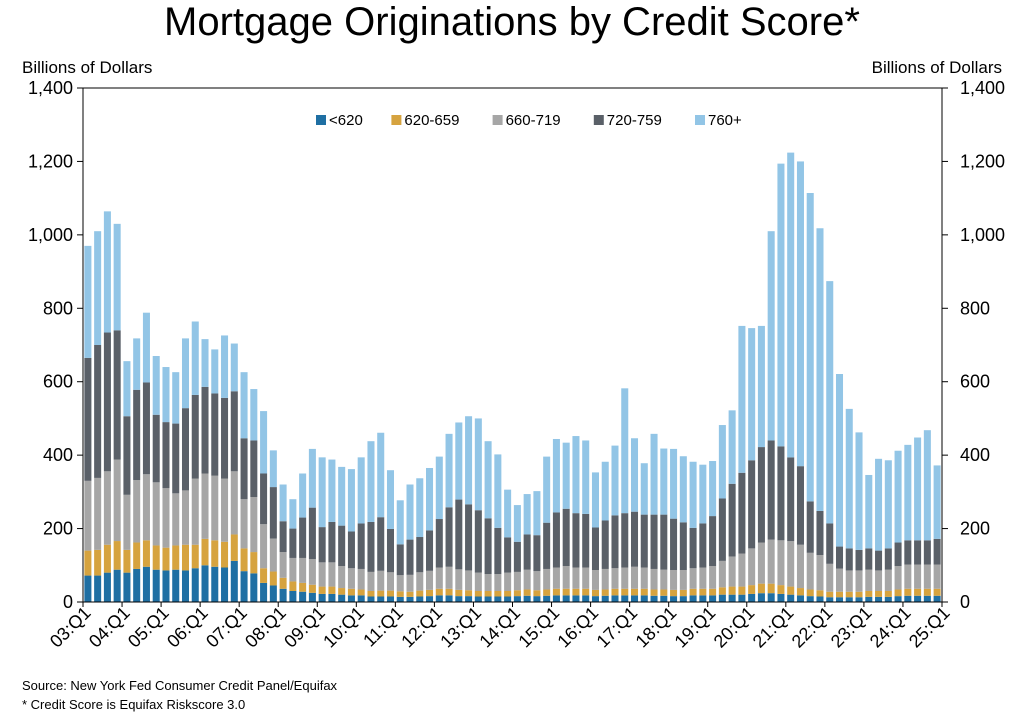 This screenshot has width=1024, height=720. I want to click on x-tick-label: 22:Q1, so click(812, 627).